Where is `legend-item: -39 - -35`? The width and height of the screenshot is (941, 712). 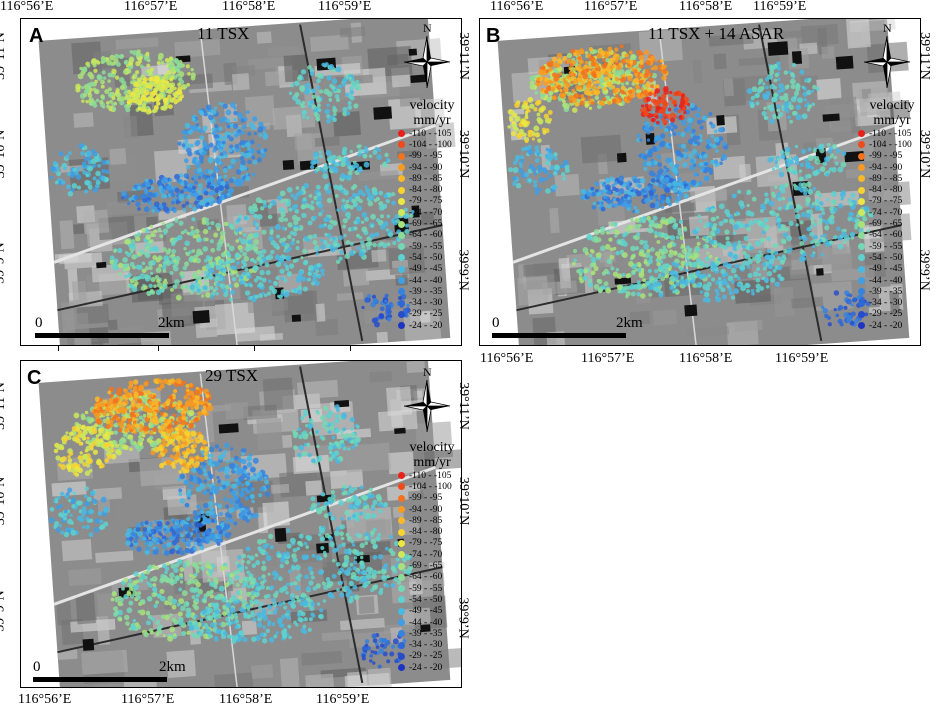 legend-item: -39 - -35 is located at coordinates (432, 633).